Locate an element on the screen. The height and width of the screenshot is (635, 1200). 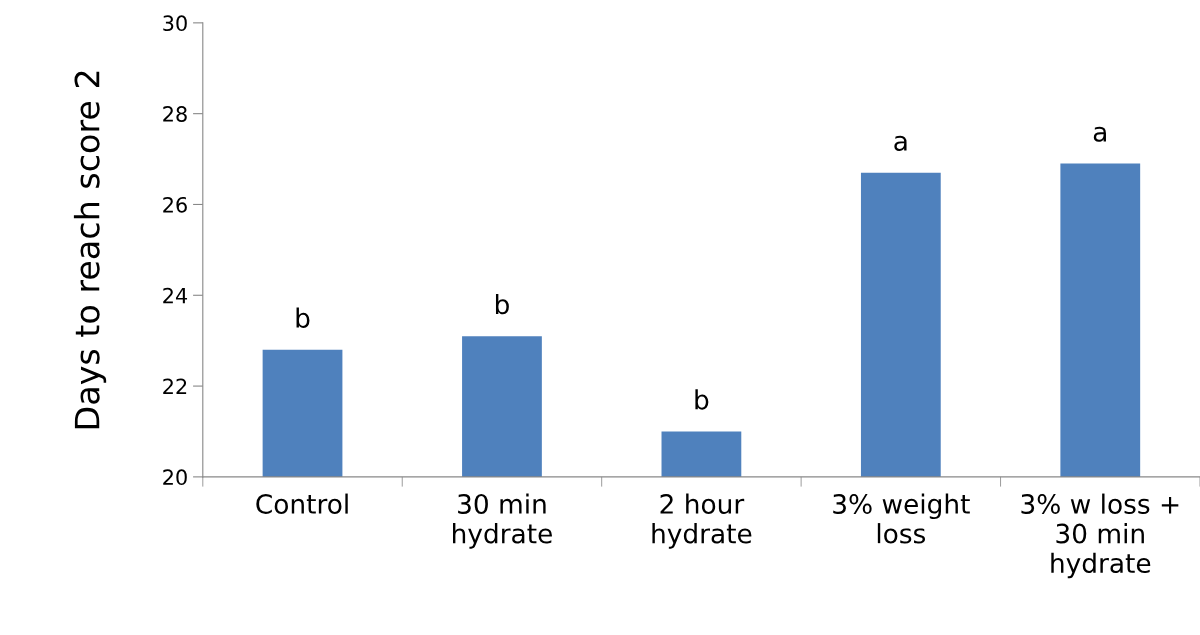
x-tick-label: 3% weight loss is located at coordinates (901, 518).